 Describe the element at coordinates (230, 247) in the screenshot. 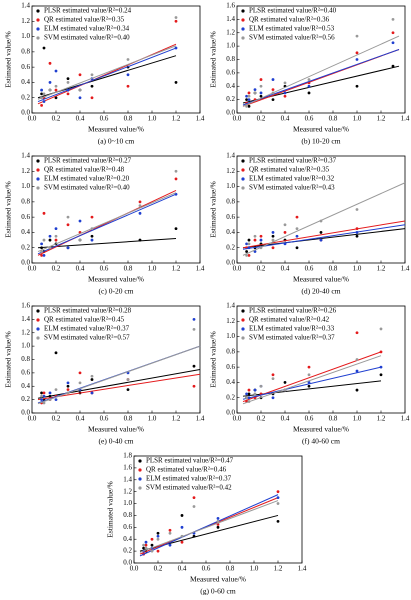

I see `y-tick-label: 0.2` at that location.